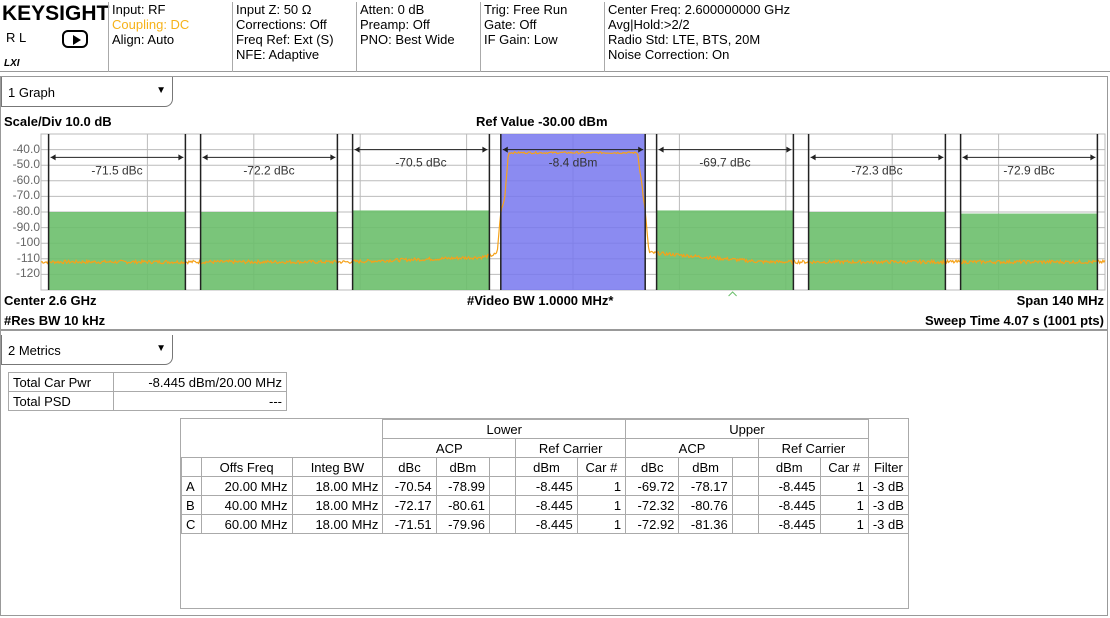 The width and height of the screenshot is (1110, 618). Describe the element at coordinates (573, 163) in the screenshot. I see `carrier-label: -8.4 dBm` at that location.